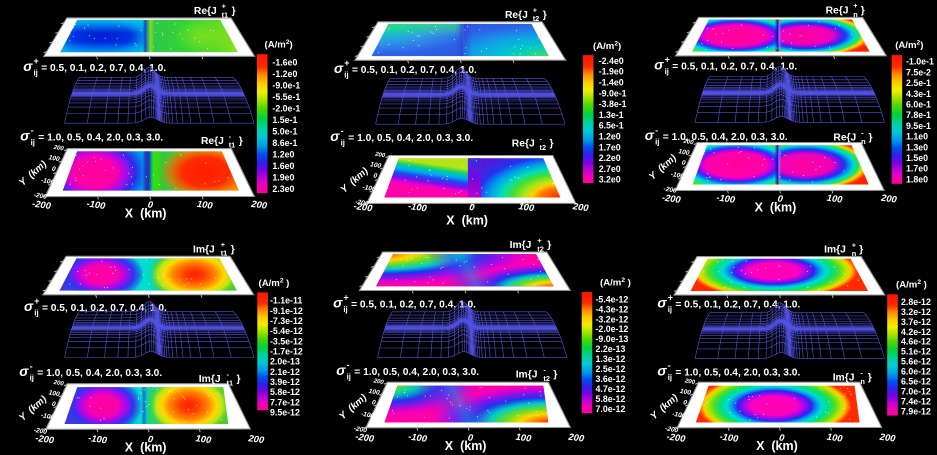  Describe the element at coordinates (916, 372) in the screenshot. I see `svg-text: 6.0e-12` at that location.